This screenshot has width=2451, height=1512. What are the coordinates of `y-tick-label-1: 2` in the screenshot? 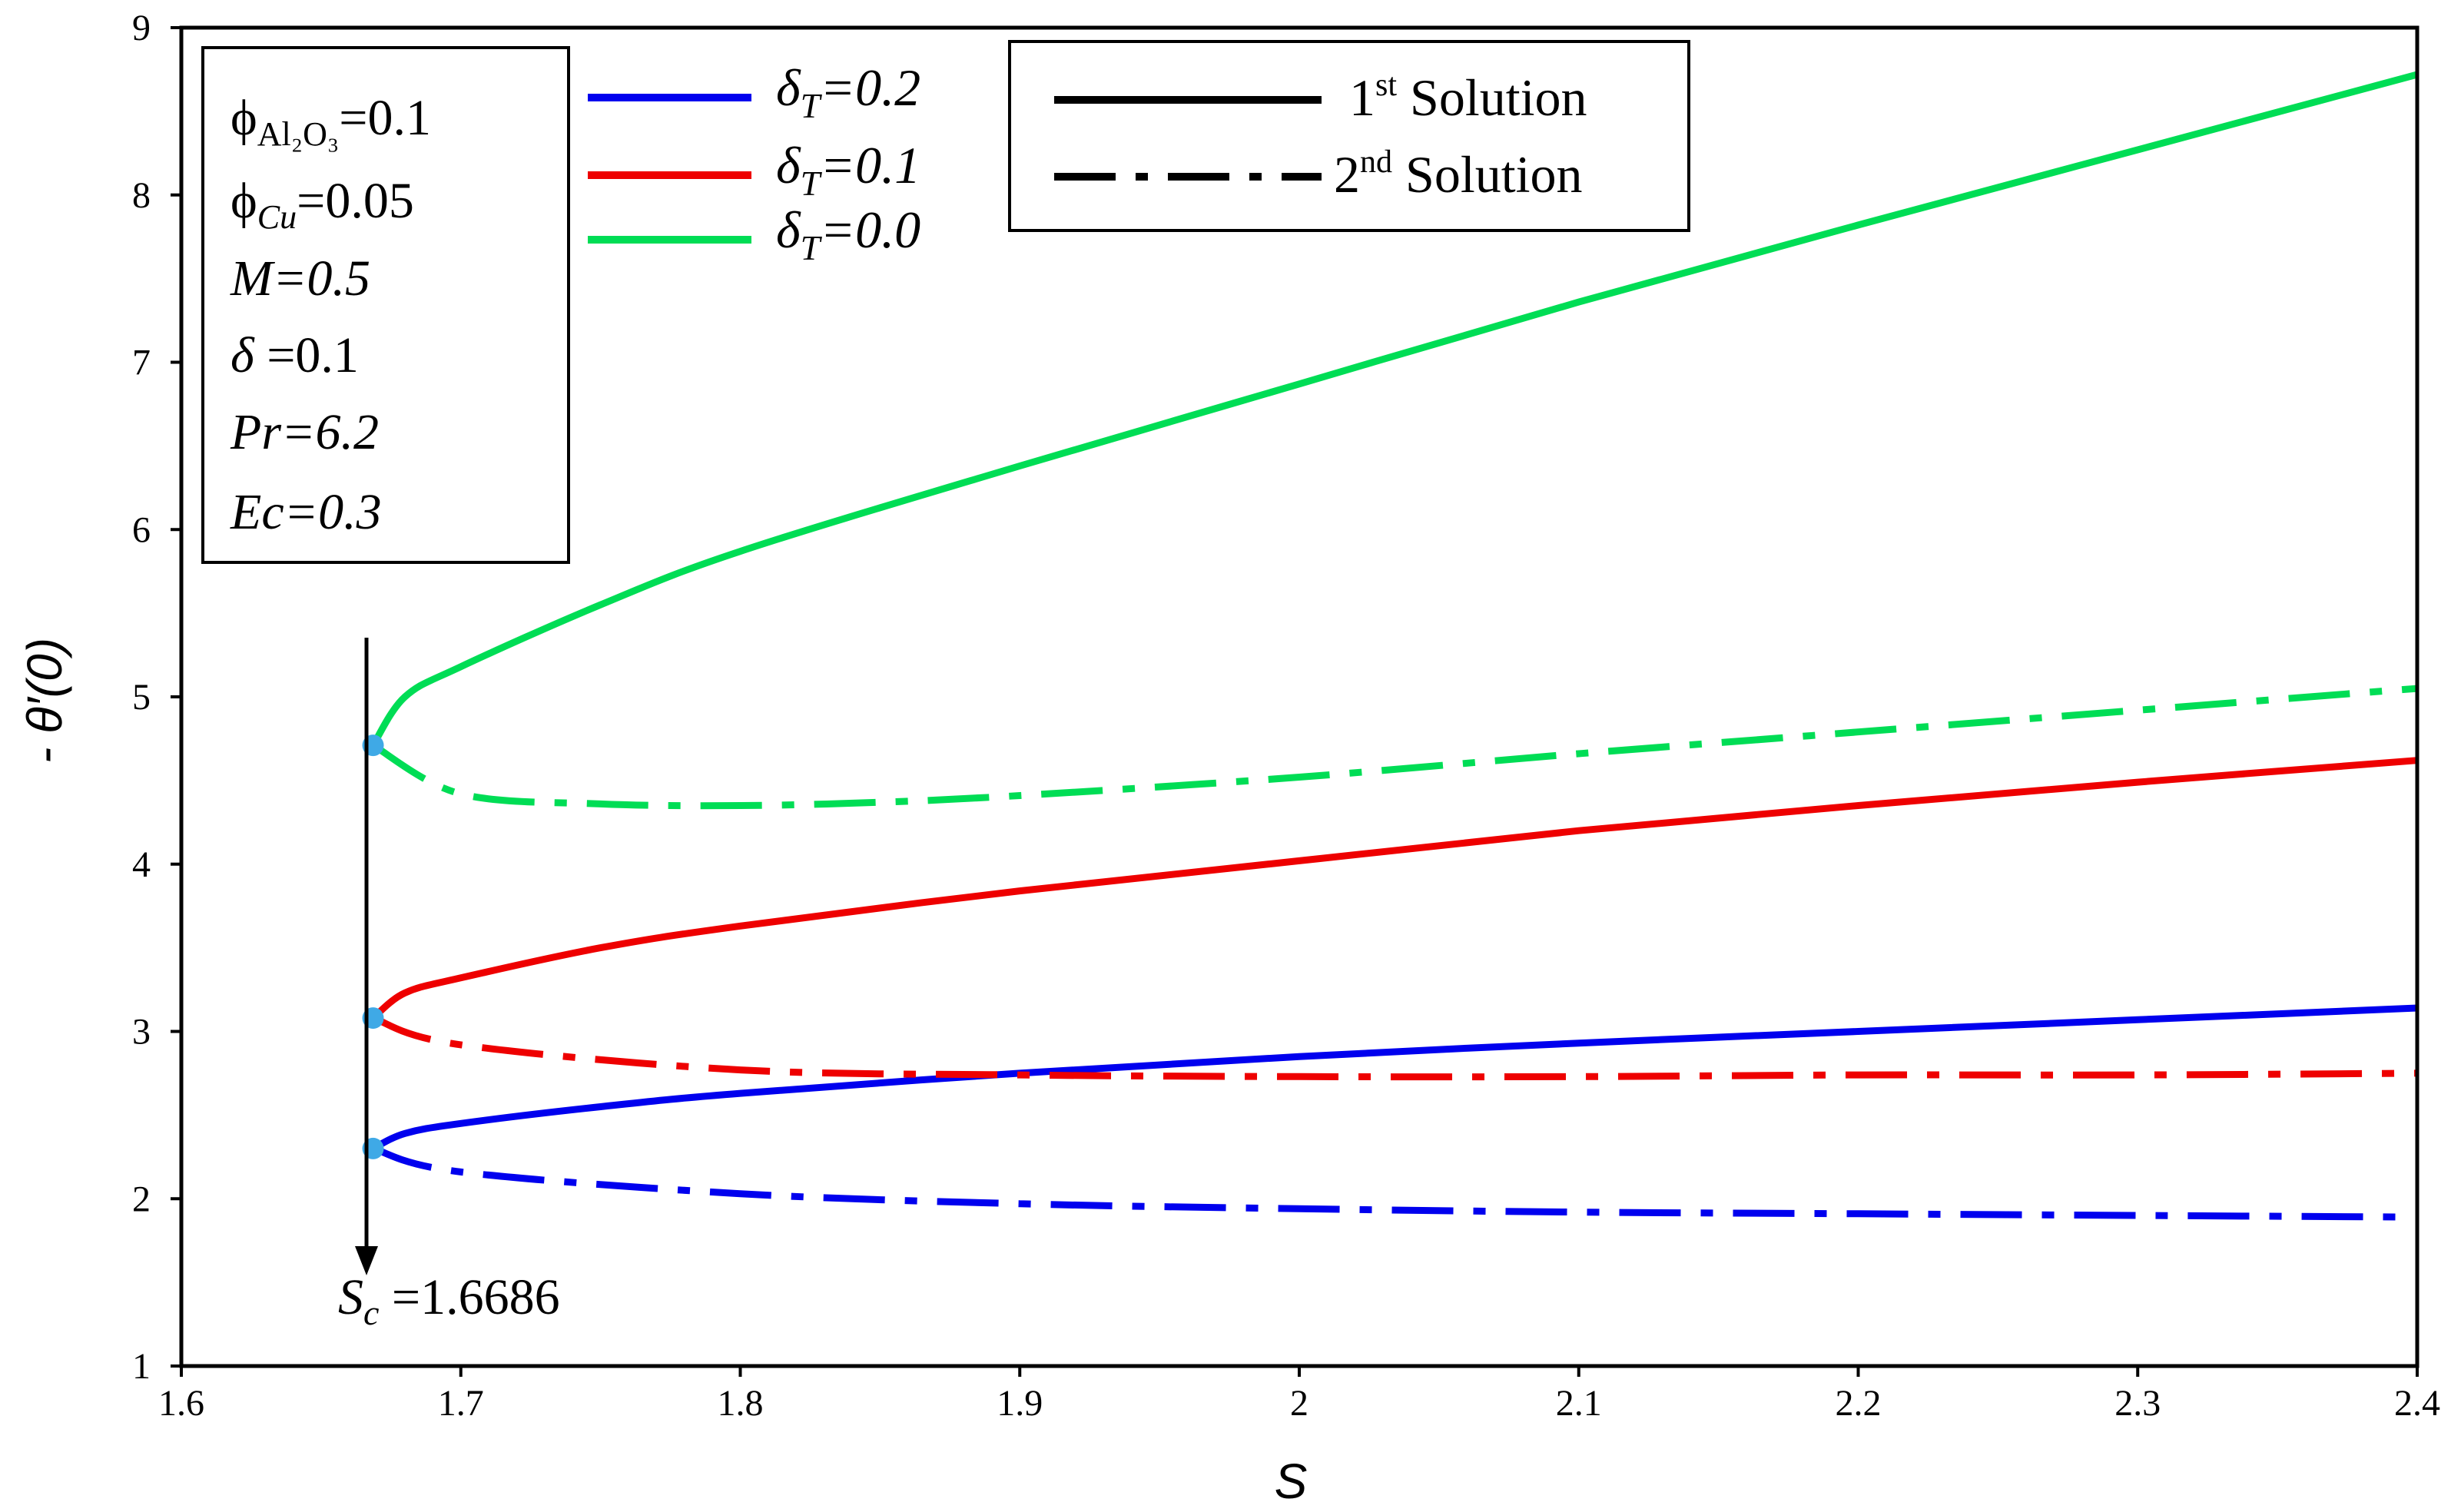 It's located at (141, 1199).